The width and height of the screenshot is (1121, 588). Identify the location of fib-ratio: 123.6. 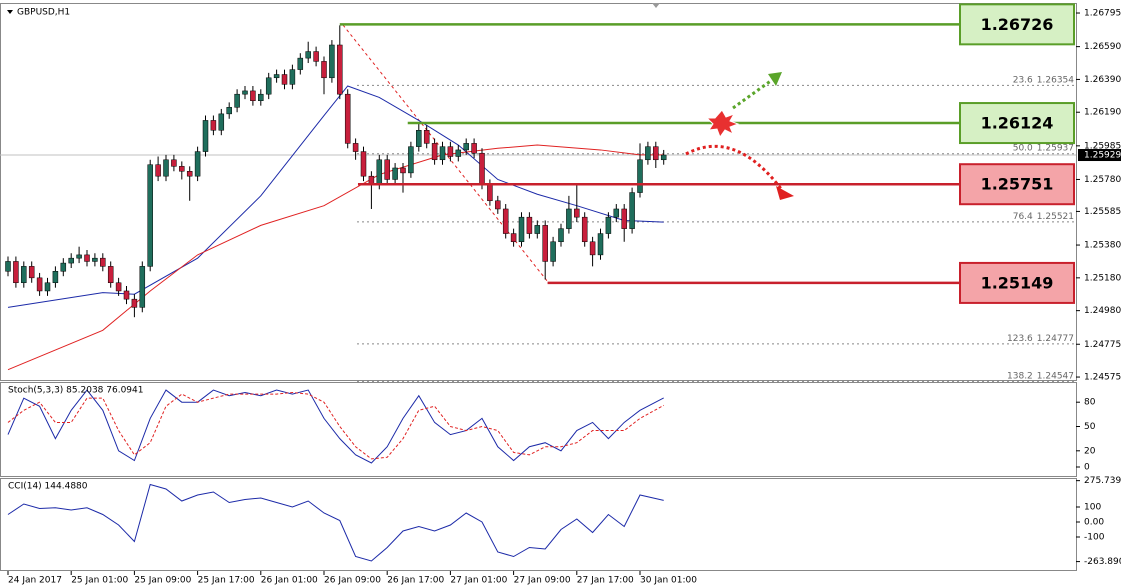
(1020, 338).